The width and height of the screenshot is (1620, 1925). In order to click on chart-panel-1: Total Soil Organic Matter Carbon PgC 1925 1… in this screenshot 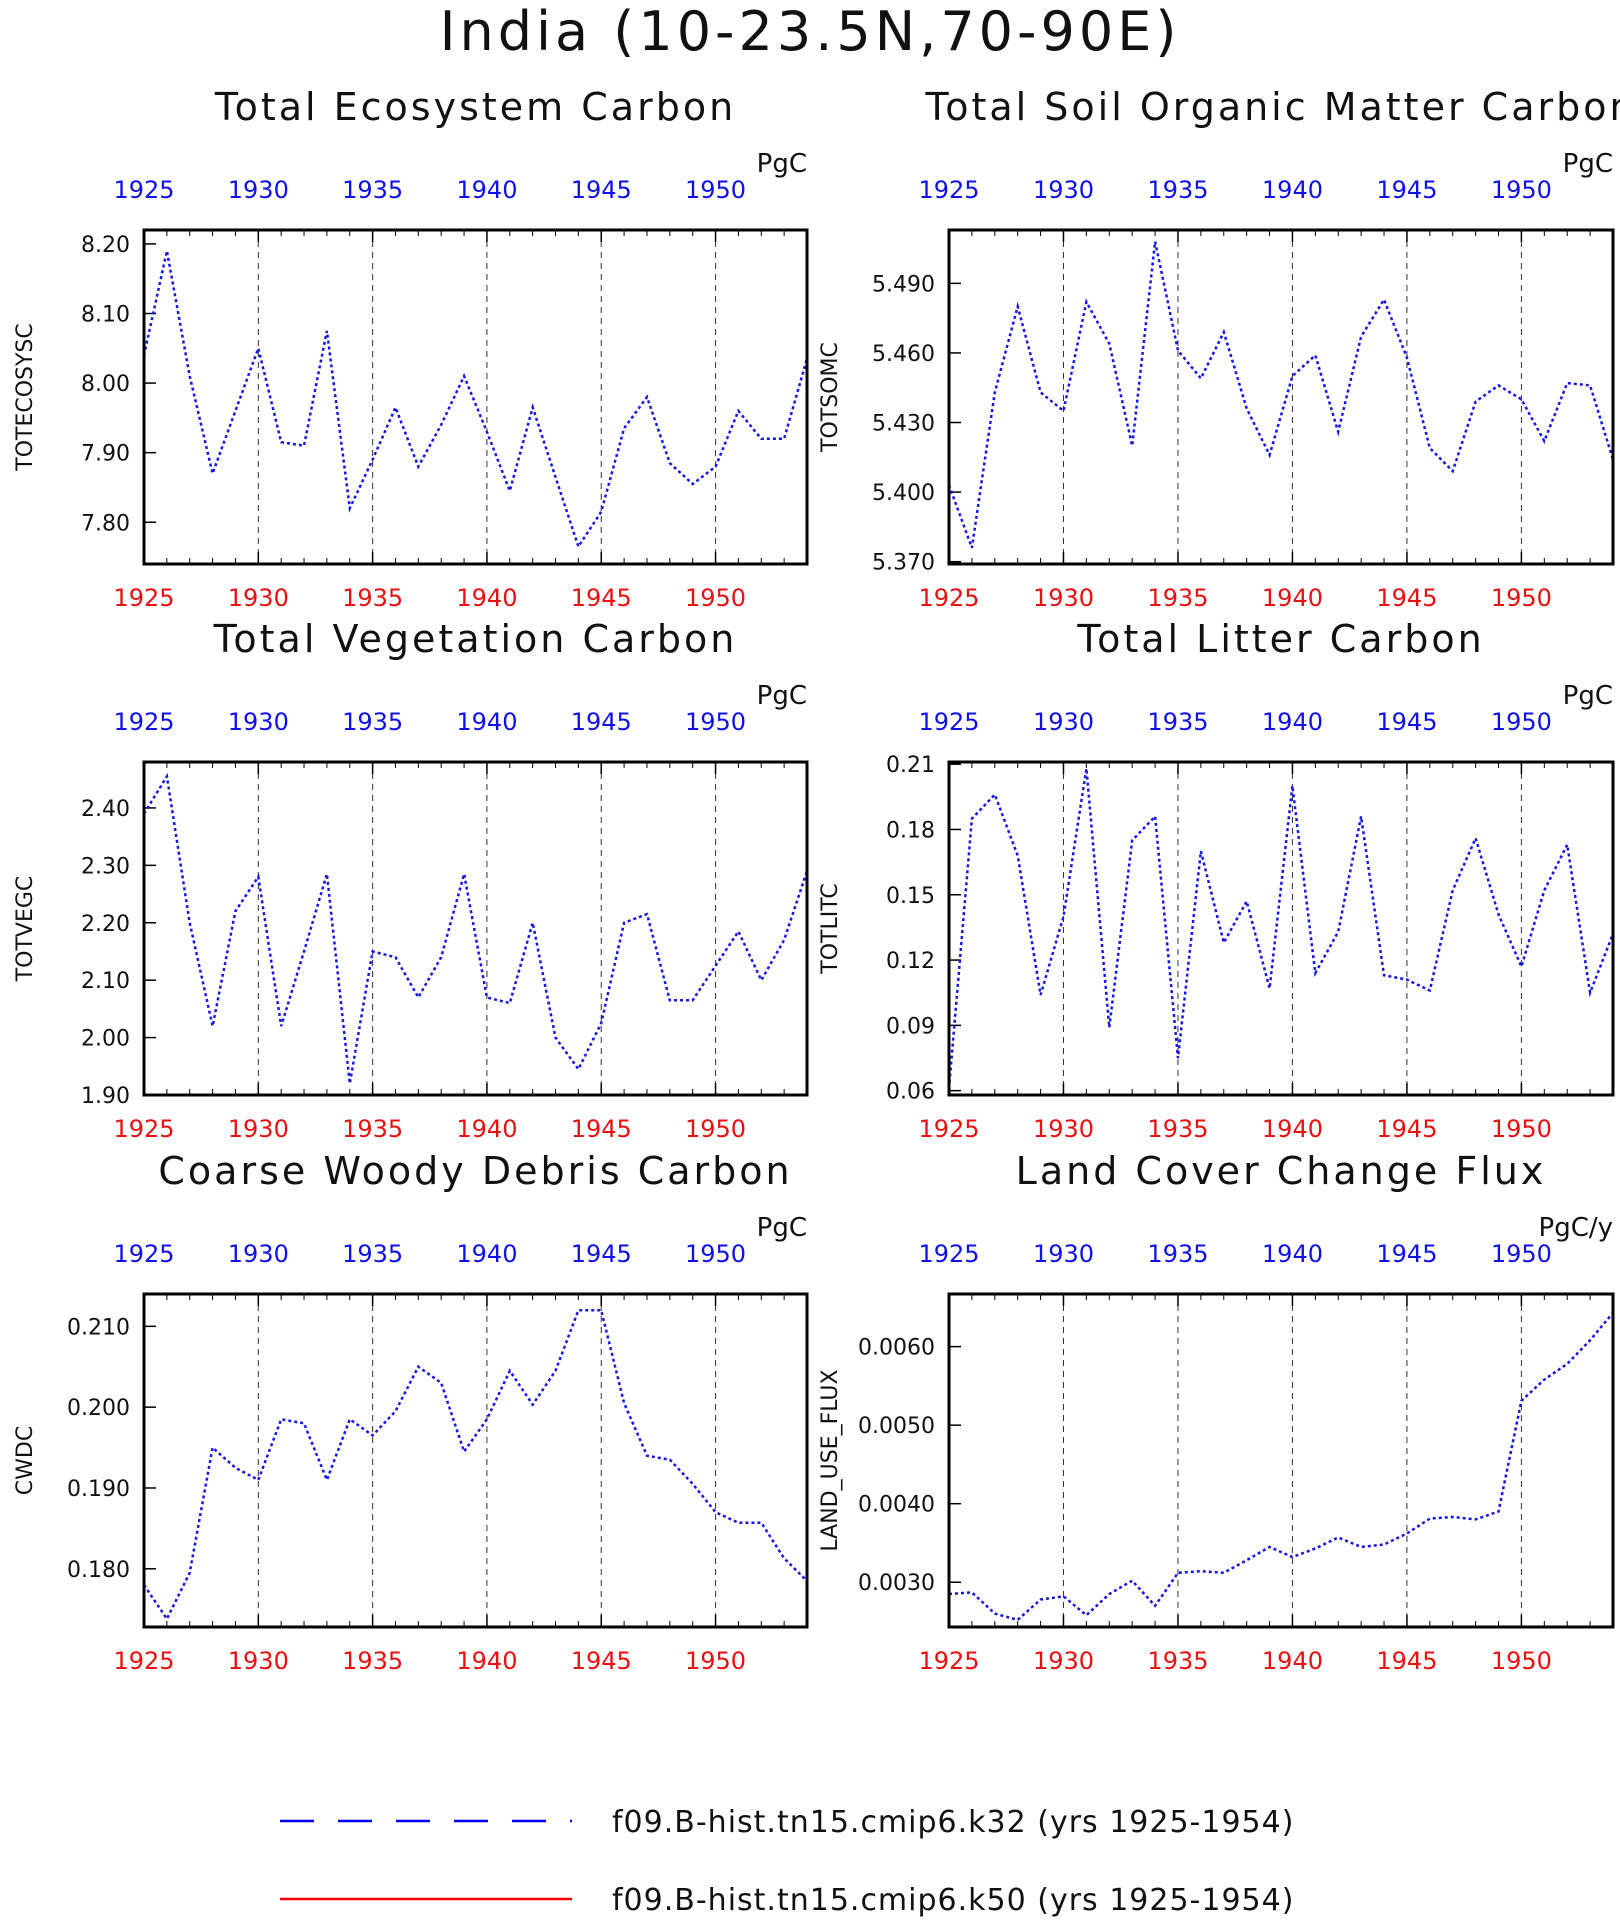, I will do `click(1219, 348)`.